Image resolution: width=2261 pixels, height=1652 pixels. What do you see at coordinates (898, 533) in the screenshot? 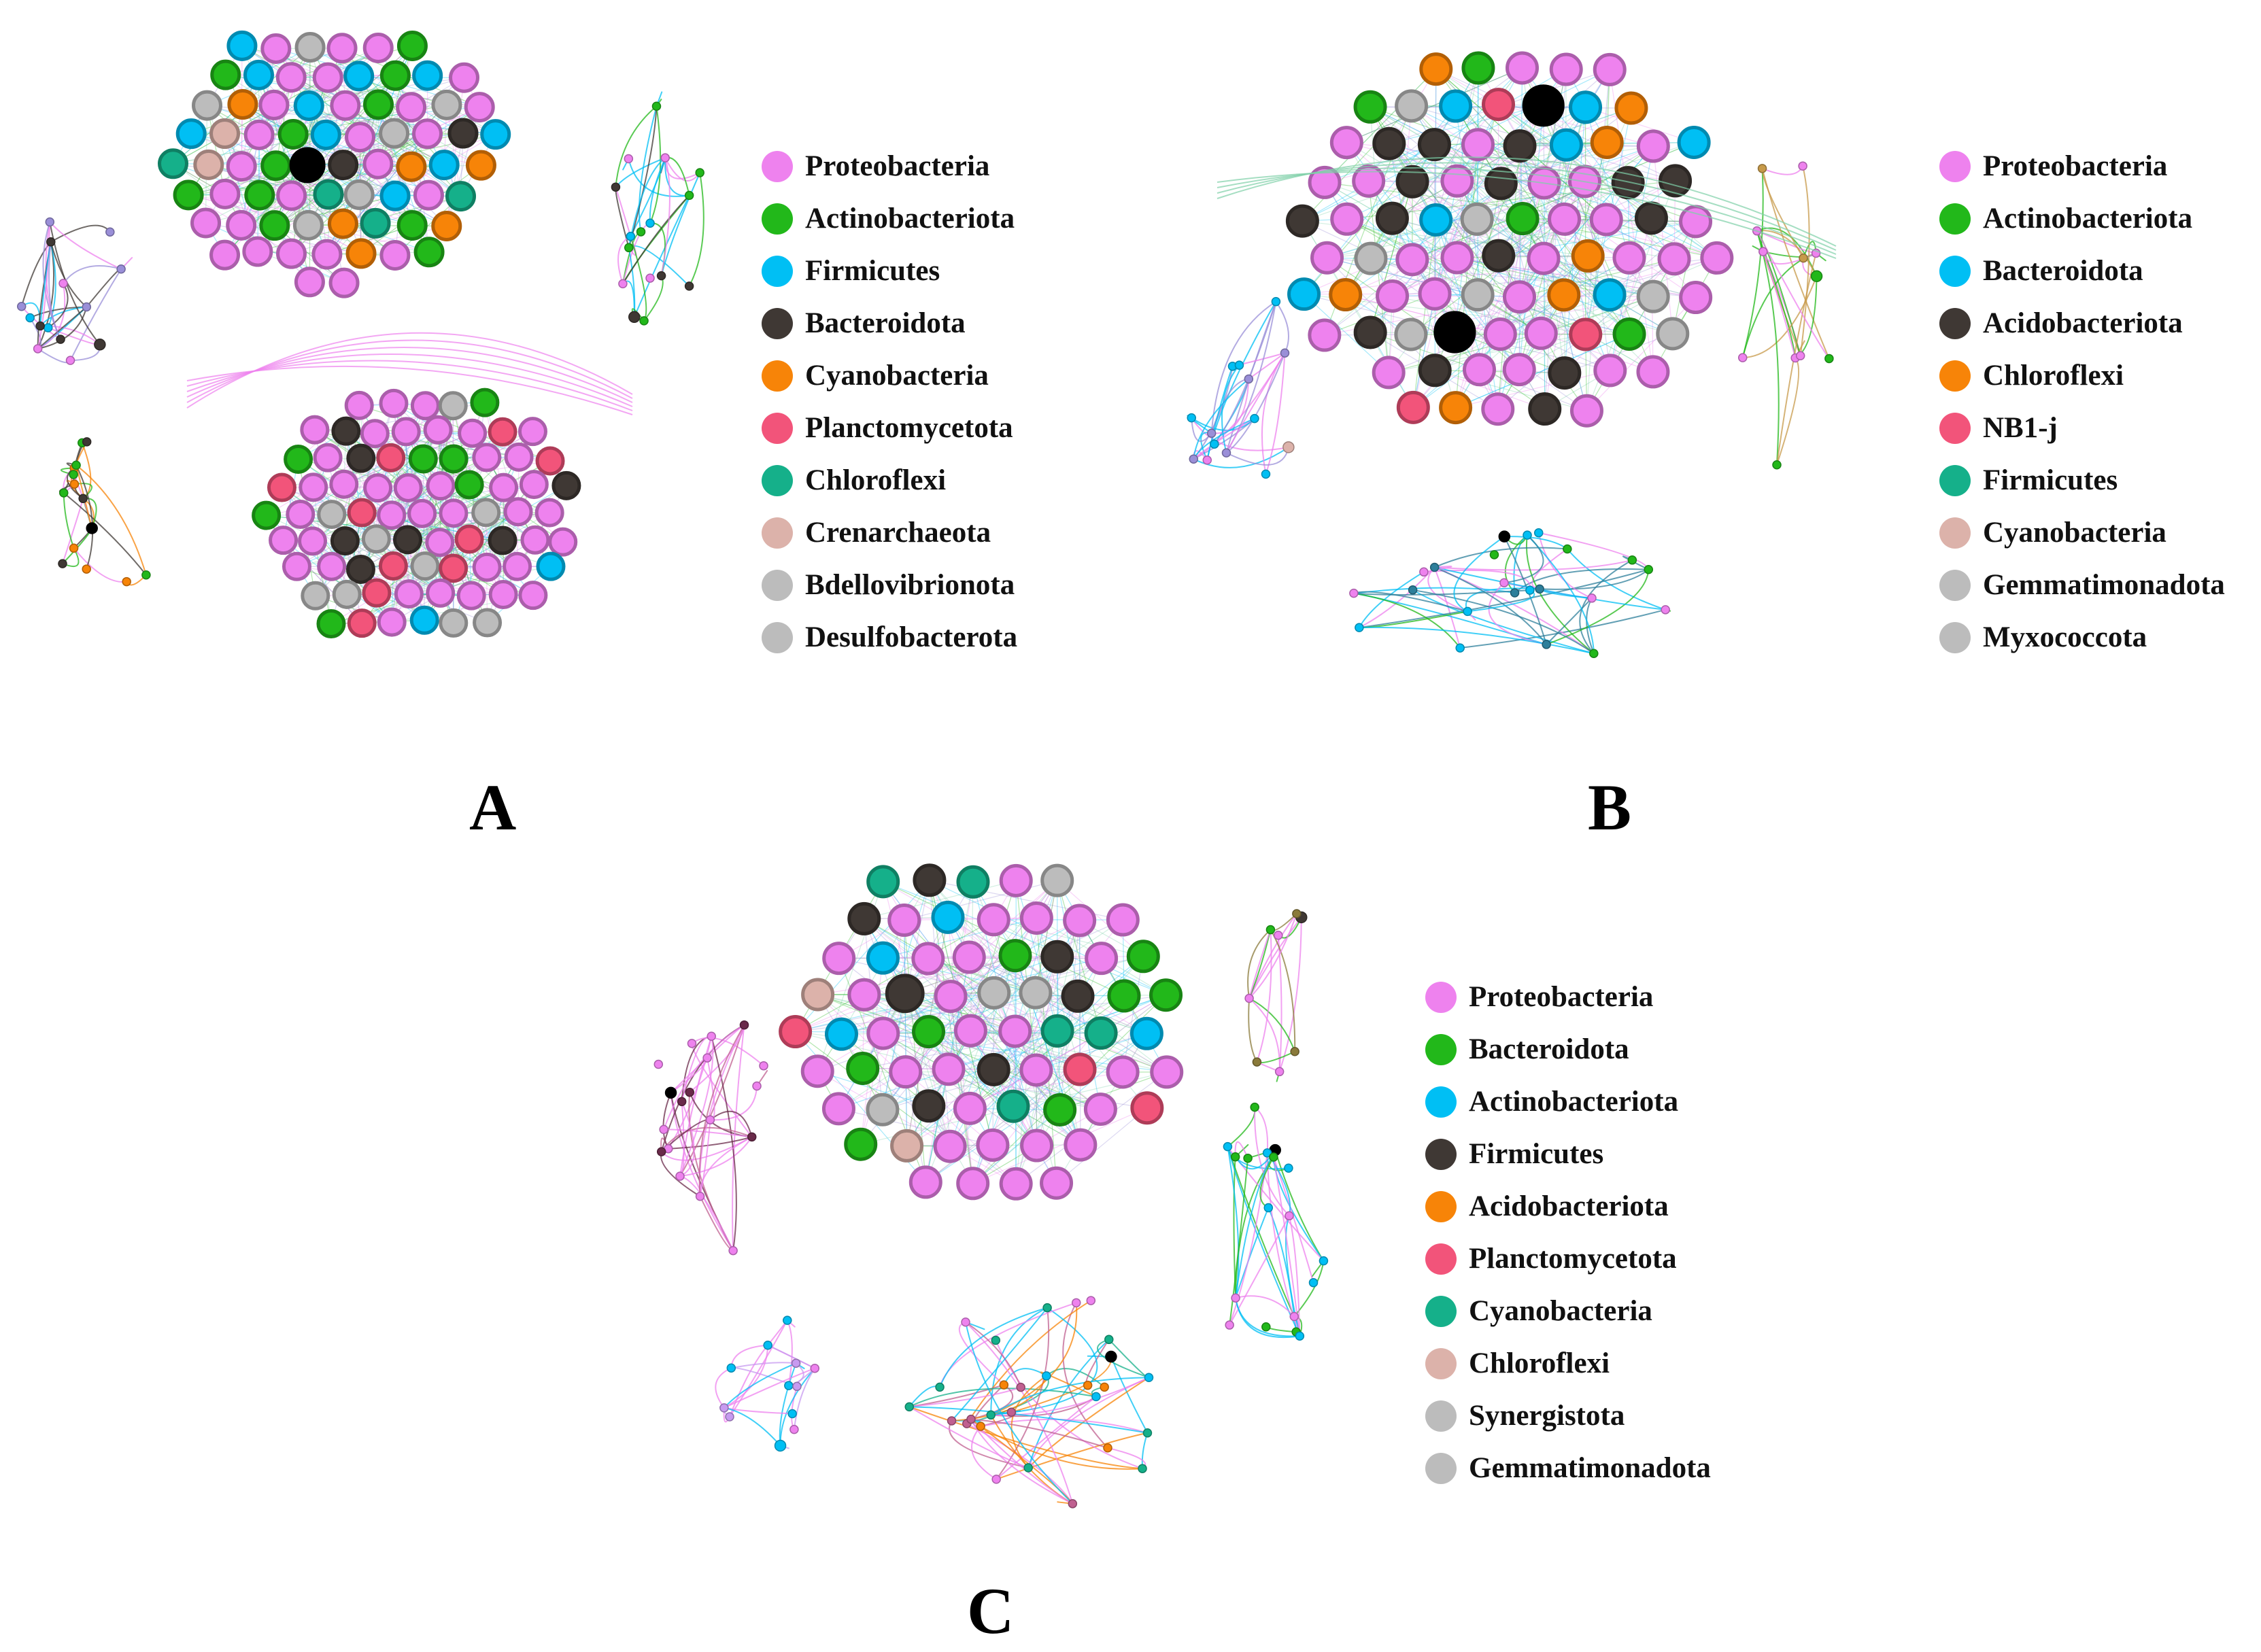
I see `legend-label: Crenarchaeota` at bounding box center [898, 533].